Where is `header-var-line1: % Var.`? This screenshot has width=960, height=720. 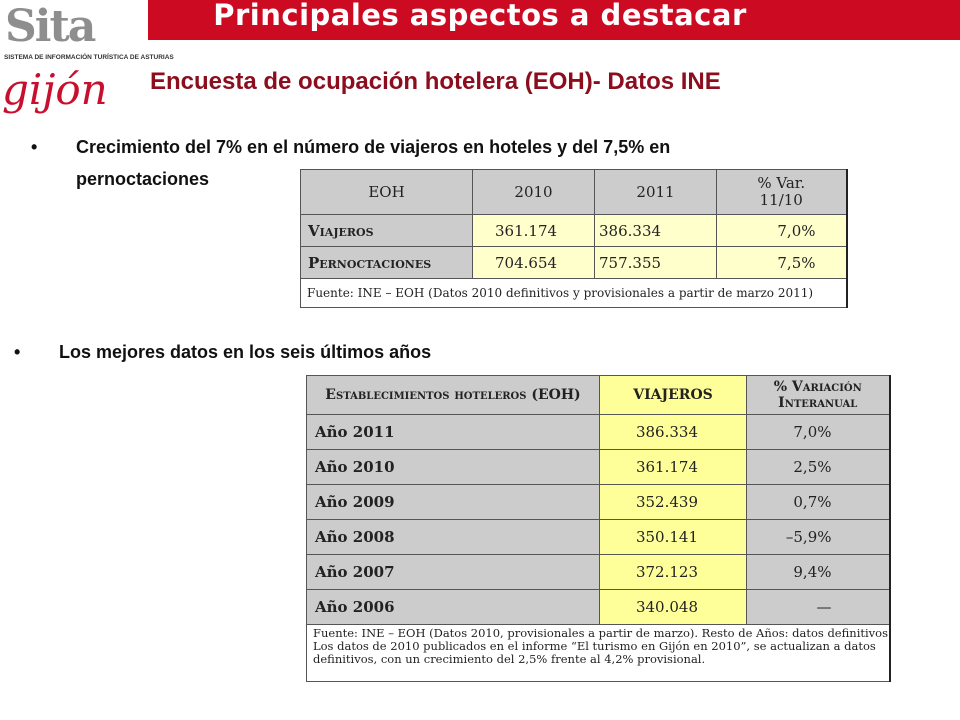
header-var-line1: % Var. is located at coordinates (781, 183).